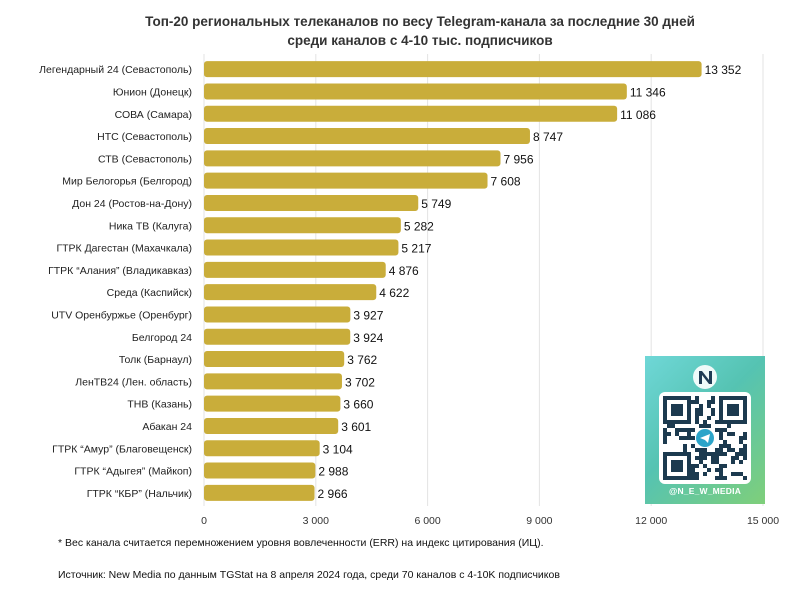  Describe the element at coordinates (132, 204) in the screenshot. I see `category-label: Дон 24 (Ростов-на-Дону)` at that location.